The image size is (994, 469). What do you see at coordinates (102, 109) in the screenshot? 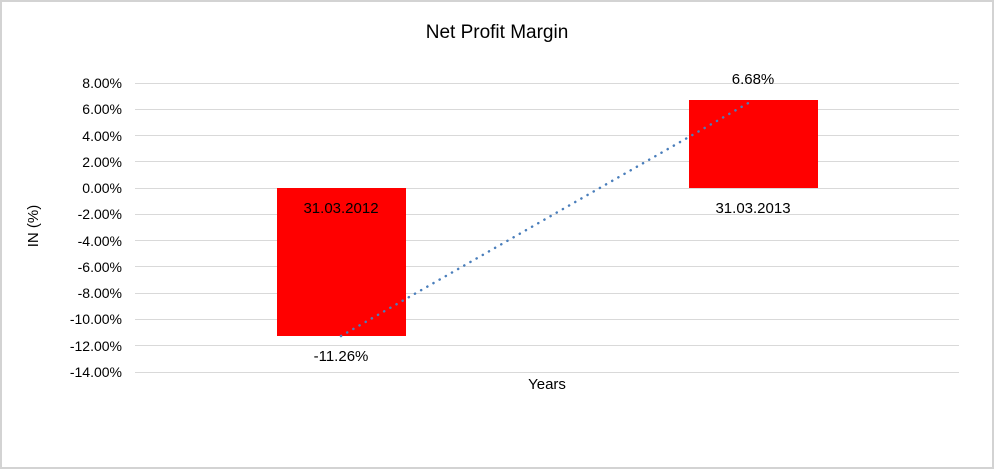
I see `y-axis-tick-label: 6.00%` at bounding box center [102, 109].